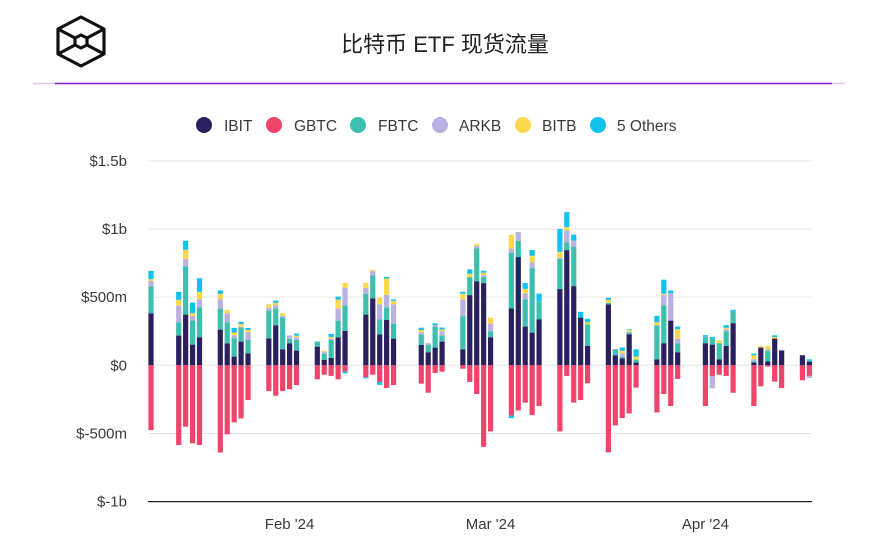 This screenshot has height=548, width=889. I want to click on legend-item-others: 5 Others, so click(633, 126).